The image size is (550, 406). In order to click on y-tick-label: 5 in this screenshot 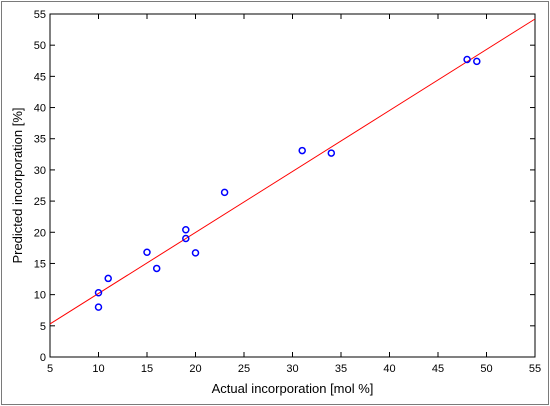, I will do `click(43, 327)`.